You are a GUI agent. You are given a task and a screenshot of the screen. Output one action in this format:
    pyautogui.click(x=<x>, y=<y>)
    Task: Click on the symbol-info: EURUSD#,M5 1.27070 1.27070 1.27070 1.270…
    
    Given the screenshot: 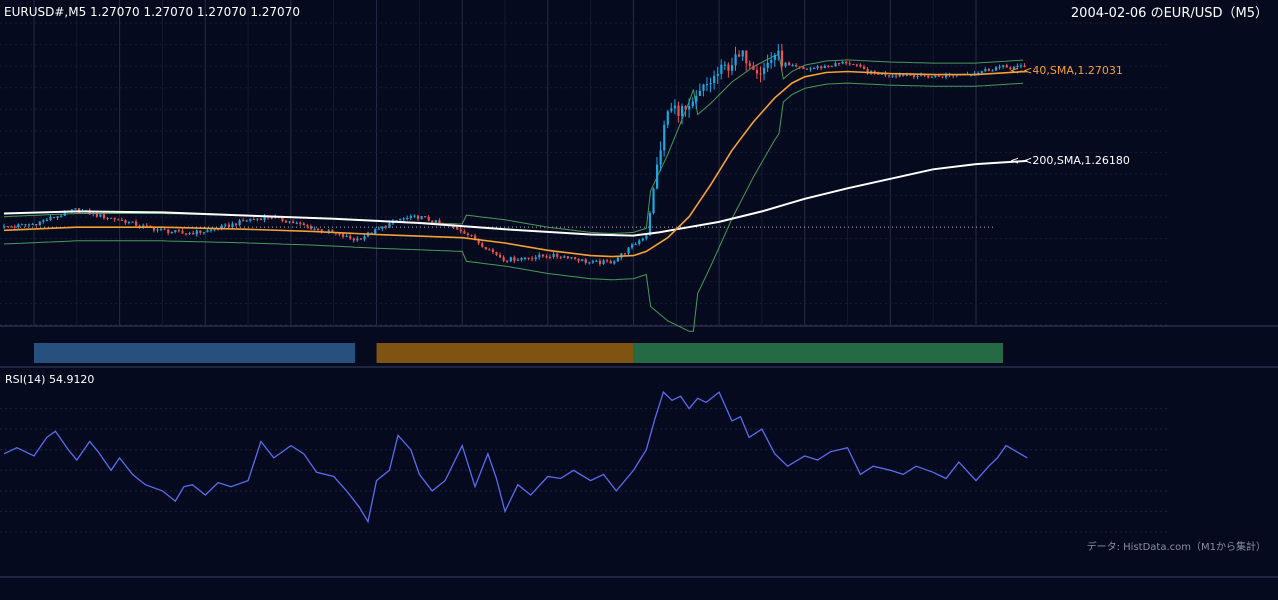 What is the action you would take?
    pyautogui.click(x=152, y=12)
    